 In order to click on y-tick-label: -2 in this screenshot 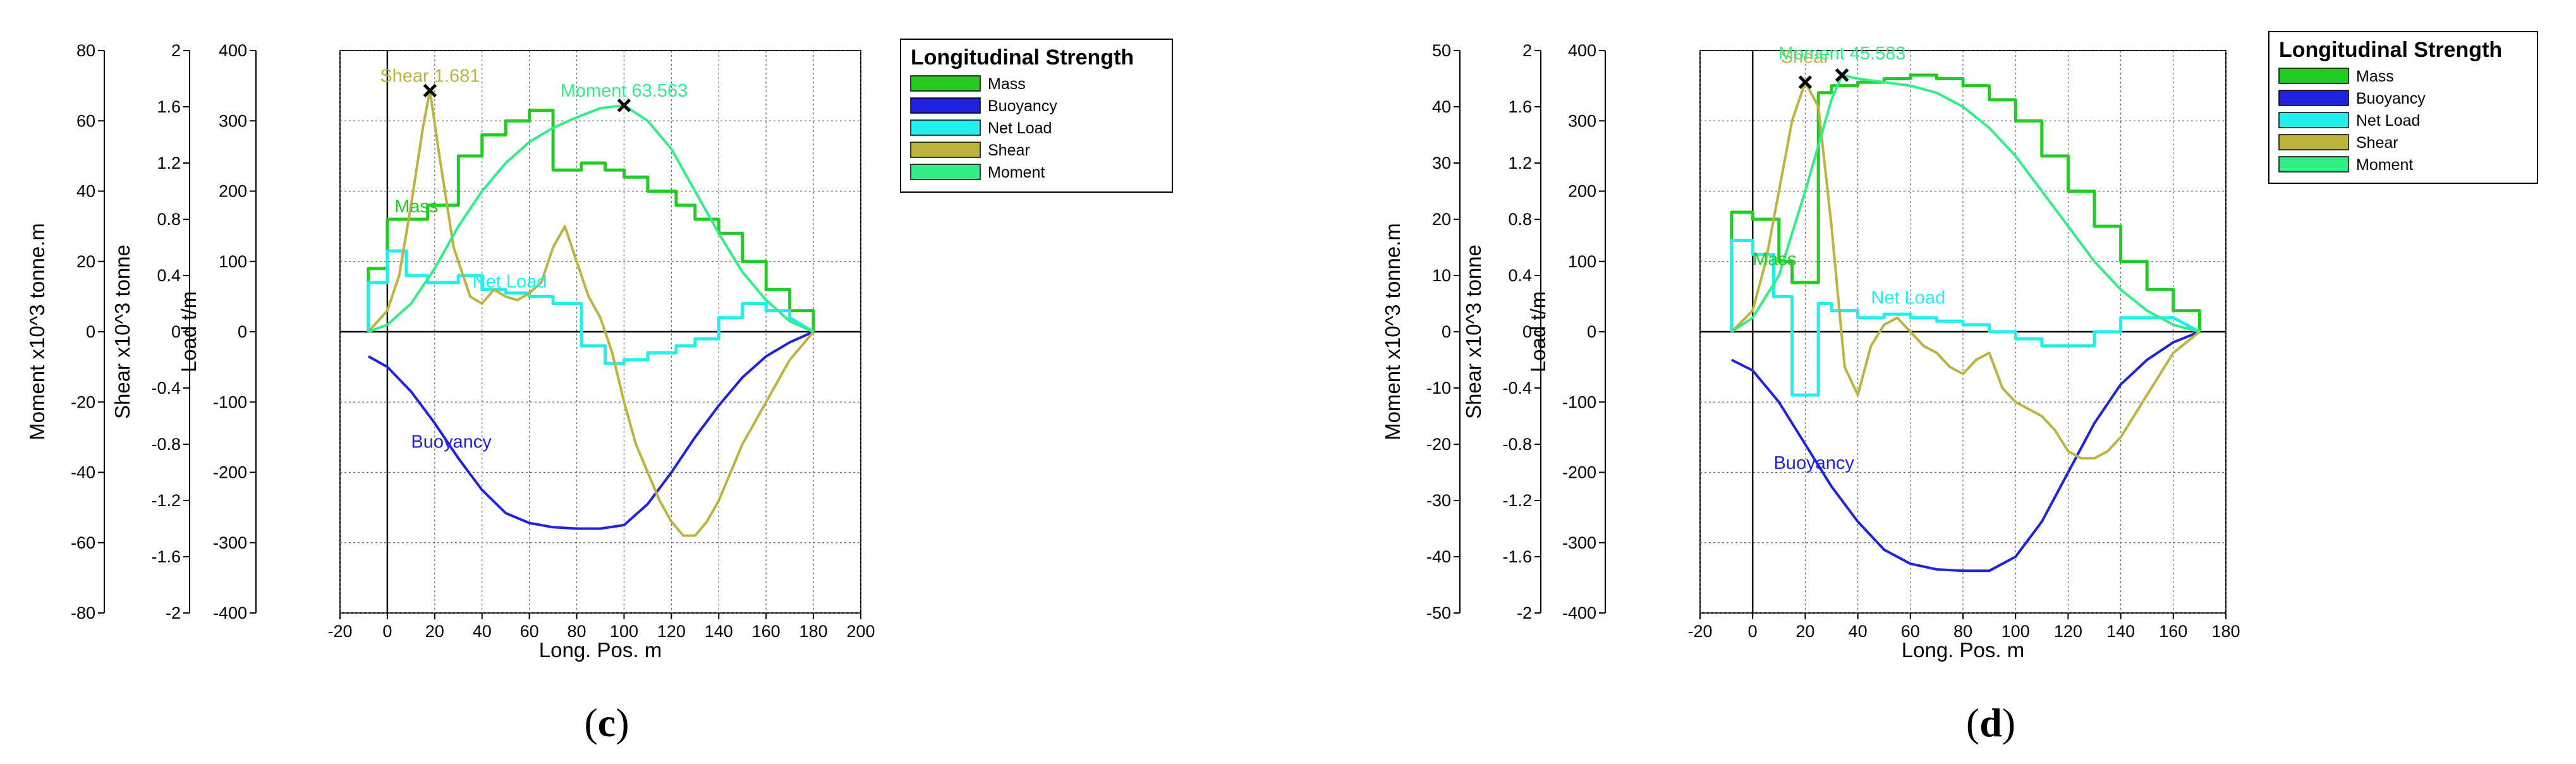, I will do `click(173, 612)`.